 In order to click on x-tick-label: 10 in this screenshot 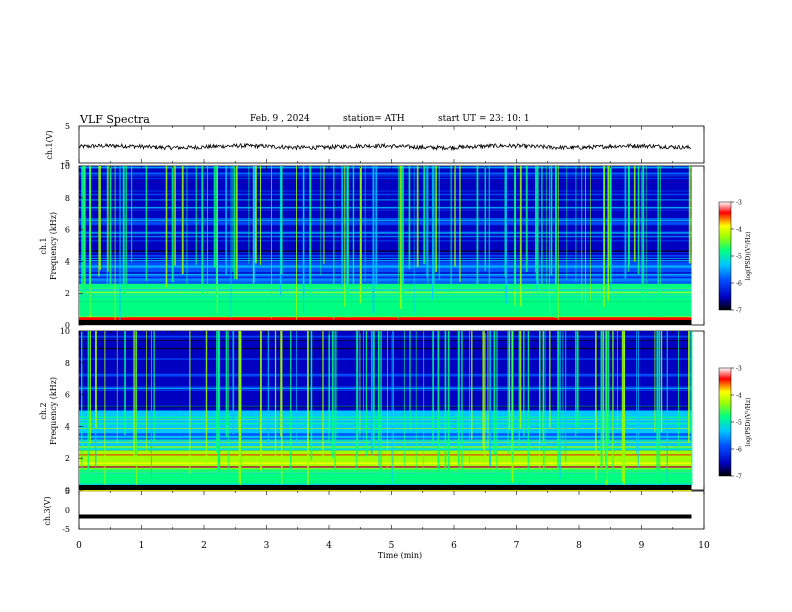, I will do `click(704, 546)`.